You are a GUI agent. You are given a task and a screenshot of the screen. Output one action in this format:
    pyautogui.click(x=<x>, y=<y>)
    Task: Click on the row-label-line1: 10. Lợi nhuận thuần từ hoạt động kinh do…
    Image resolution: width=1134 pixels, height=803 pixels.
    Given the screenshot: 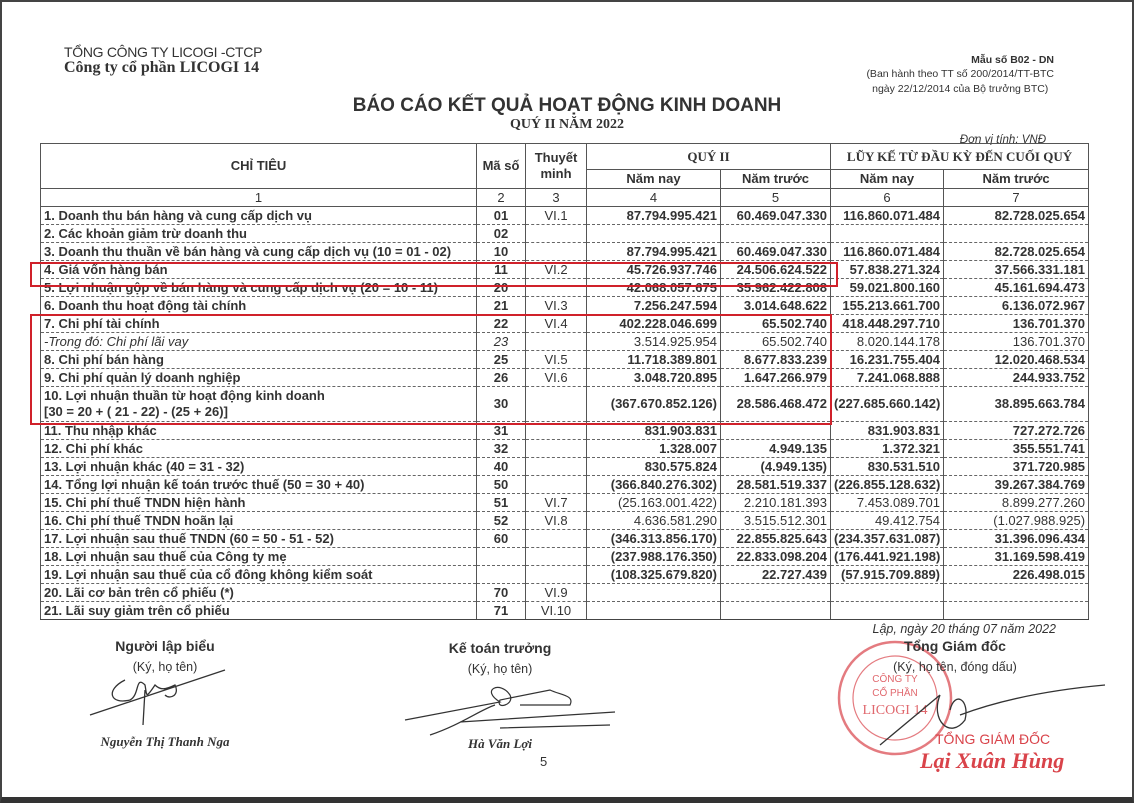 What is the action you would take?
    pyautogui.click(x=184, y=395)
    